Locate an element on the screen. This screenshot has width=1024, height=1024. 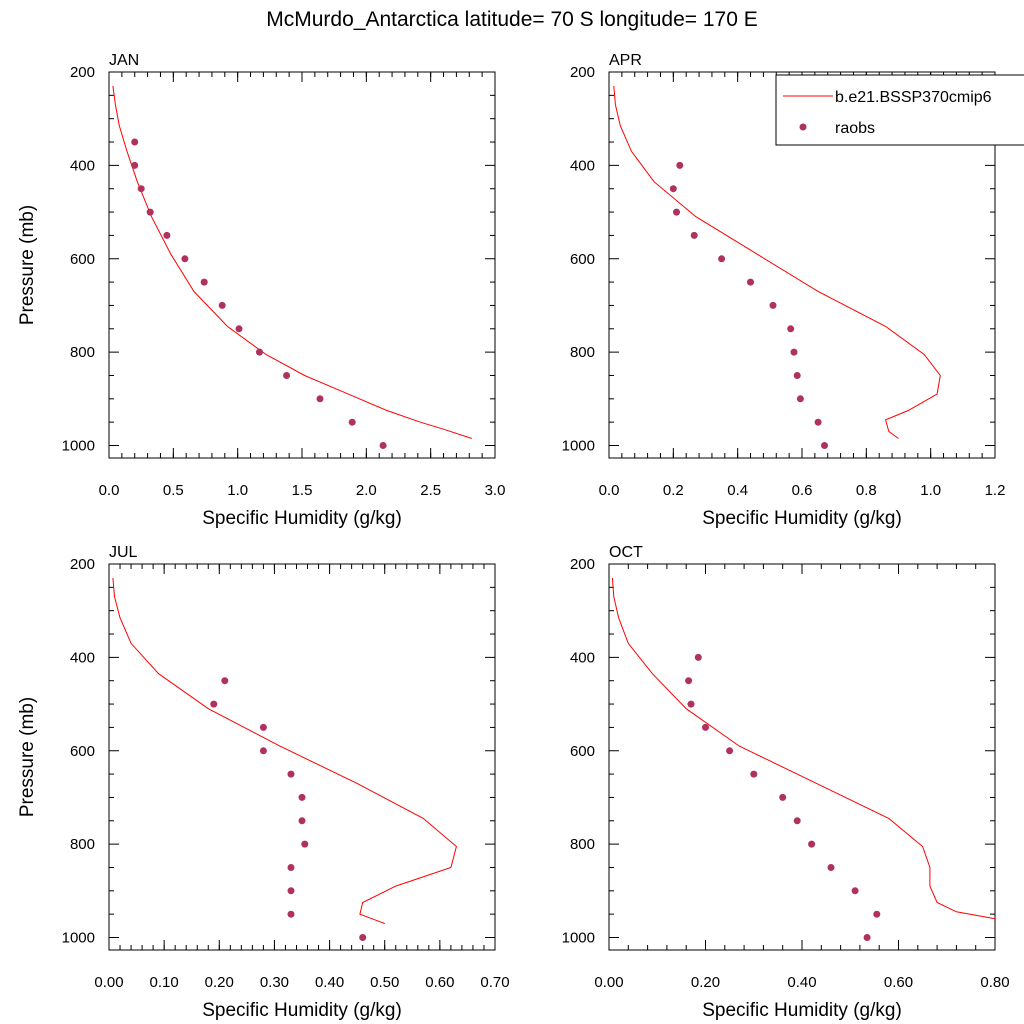
x-tick-label: 0.20 is located at coordinates (219, 982).